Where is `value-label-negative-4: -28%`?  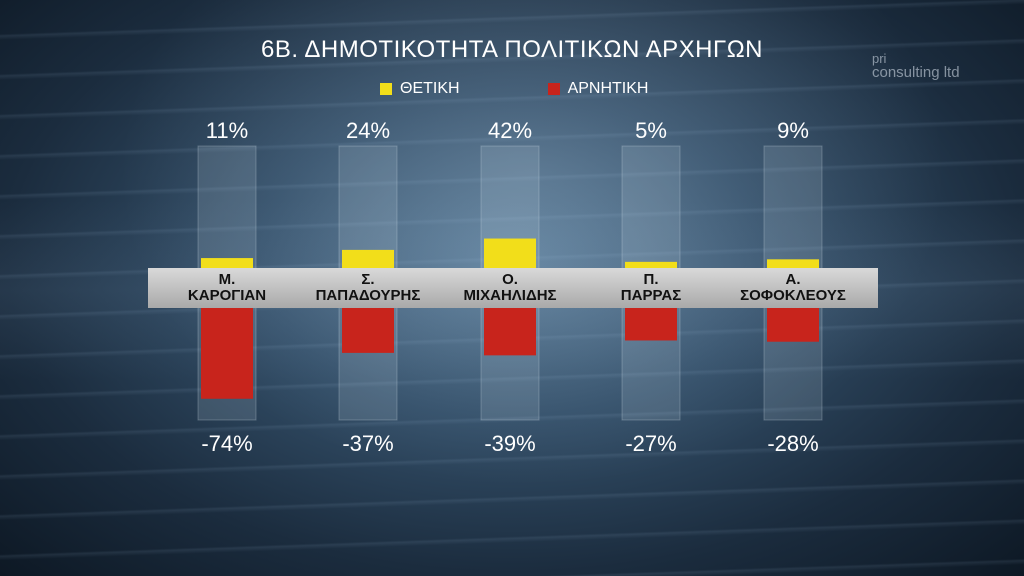 value-label-negative-4: -28% is located at coordinates (792, 443).